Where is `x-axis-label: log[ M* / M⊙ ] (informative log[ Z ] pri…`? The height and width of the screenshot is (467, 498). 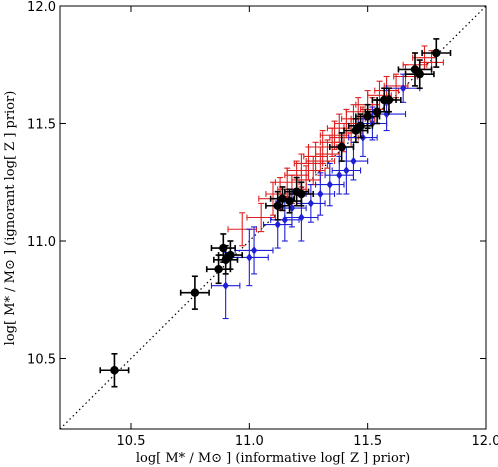 x-axis-label: log[ M* / M⊙ ] (informative log[ Z ] pri… is located at coordinates (273, 458).